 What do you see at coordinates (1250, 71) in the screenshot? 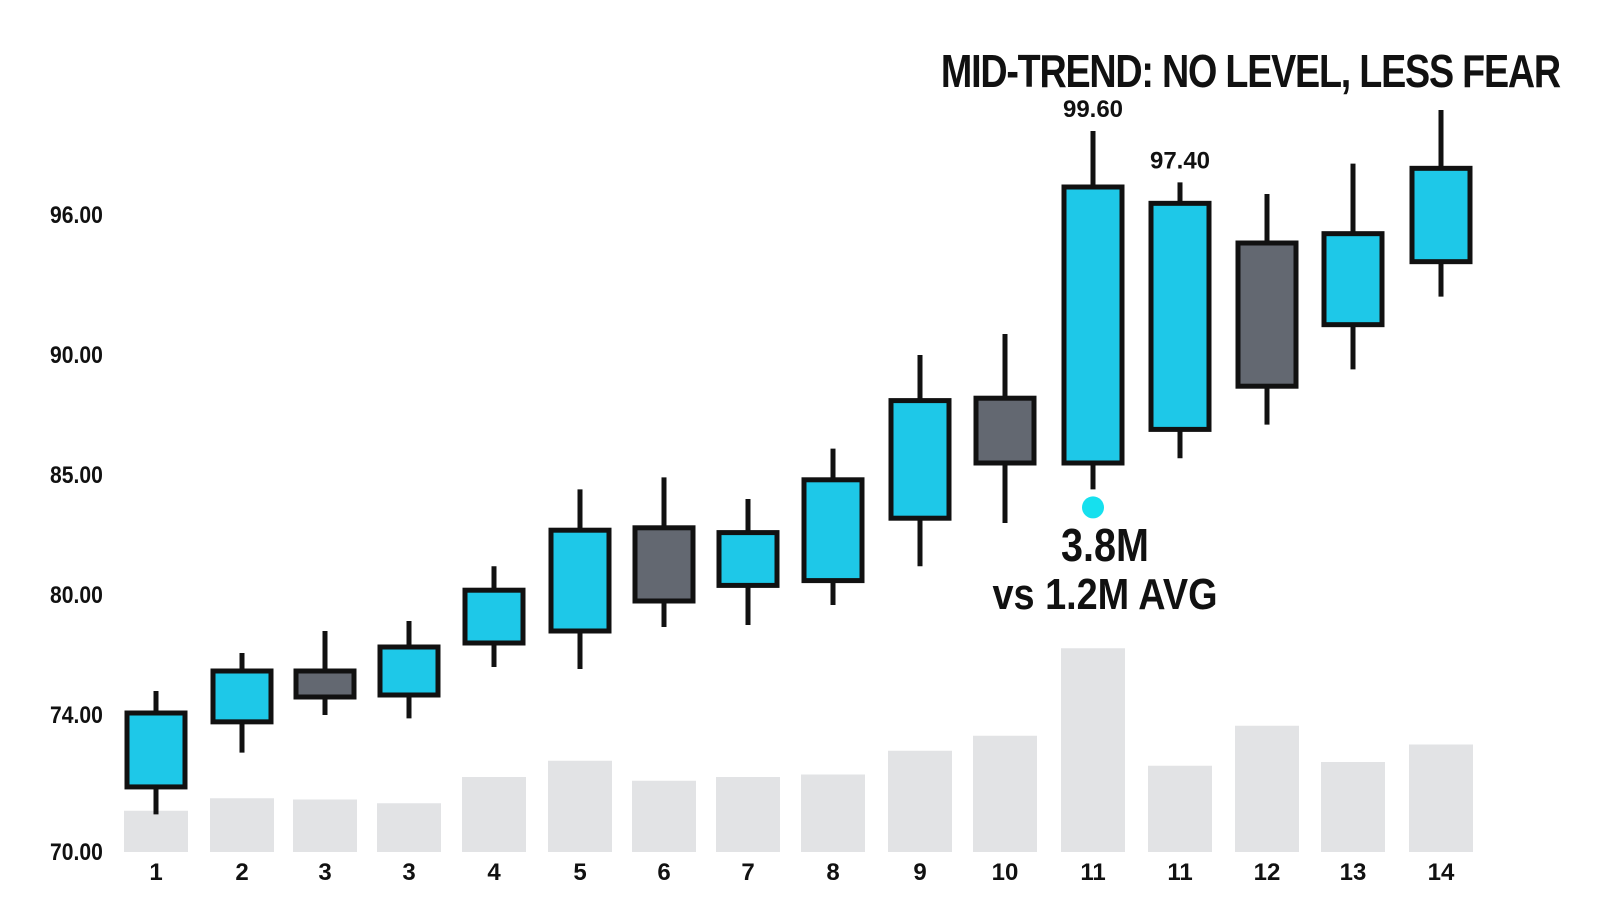
I see `chart-title: MID-TREND: NO LEVEL, LESS FEAR` at bounding box center [1250, 71].